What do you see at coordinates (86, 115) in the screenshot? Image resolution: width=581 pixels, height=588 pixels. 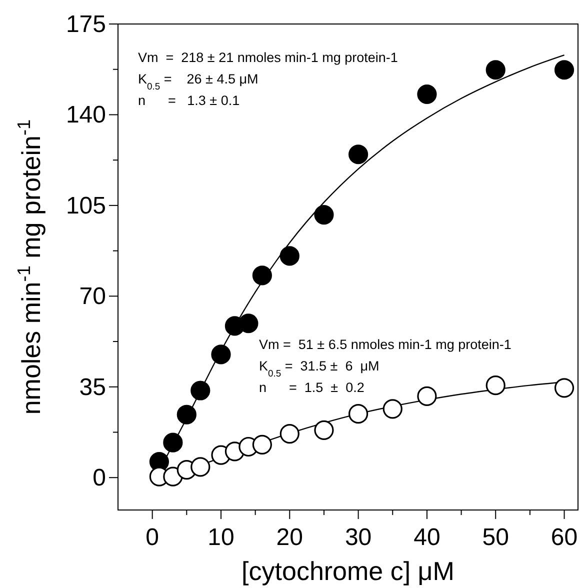 I see `y-tick-label: 140` at bounding box center [86, 115].